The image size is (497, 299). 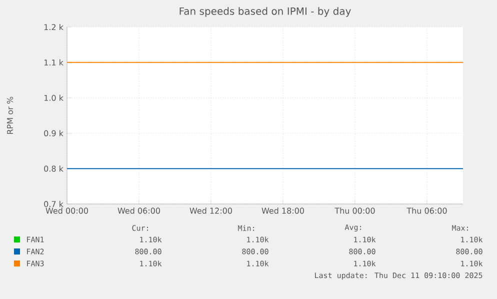 What do you see at coordinates (54, 169) in the screenshot?
I see `y-tick-label: 0.8 k` at bounding box center [54, 169].